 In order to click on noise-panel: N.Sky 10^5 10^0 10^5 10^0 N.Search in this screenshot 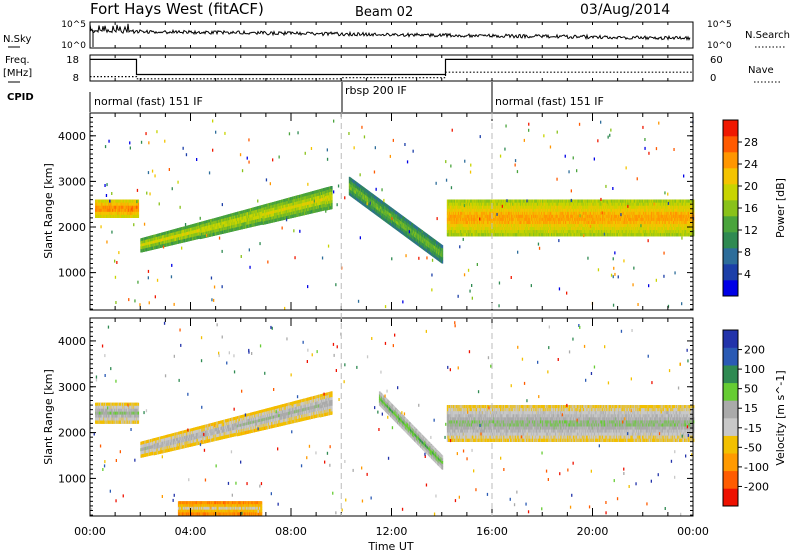, I will do `click(396, 35)`.